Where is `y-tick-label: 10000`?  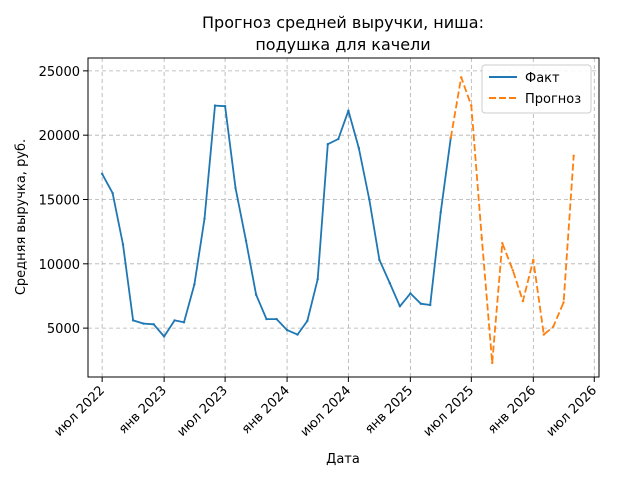
y-tick-label: 10000 is located at coordinates (59, 265).